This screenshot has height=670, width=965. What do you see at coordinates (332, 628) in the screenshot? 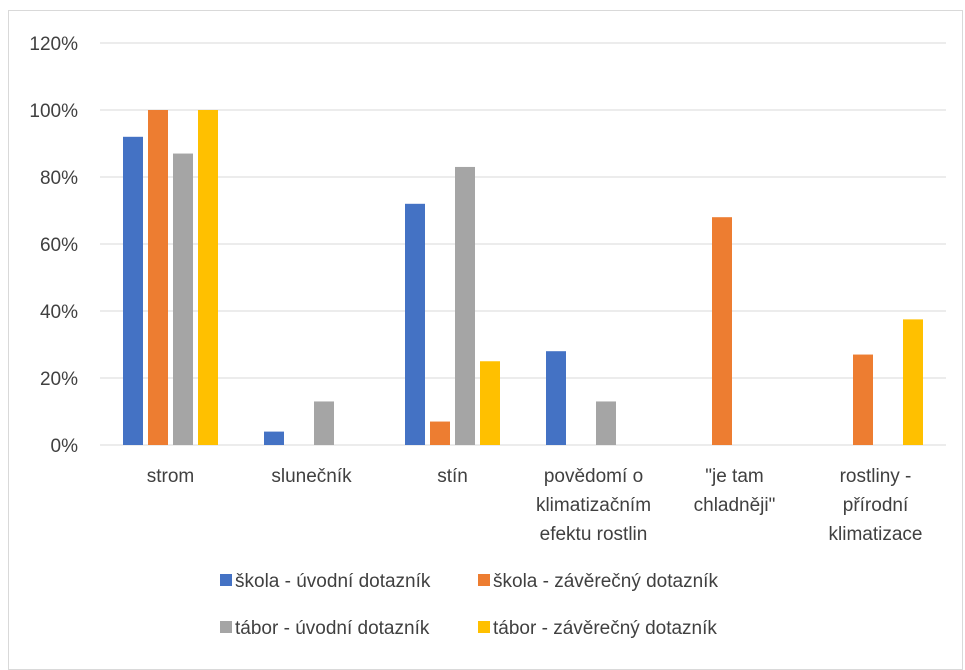
I see `legend-label: tábor - úvodní dotazník` at bounding box center [332, 628].